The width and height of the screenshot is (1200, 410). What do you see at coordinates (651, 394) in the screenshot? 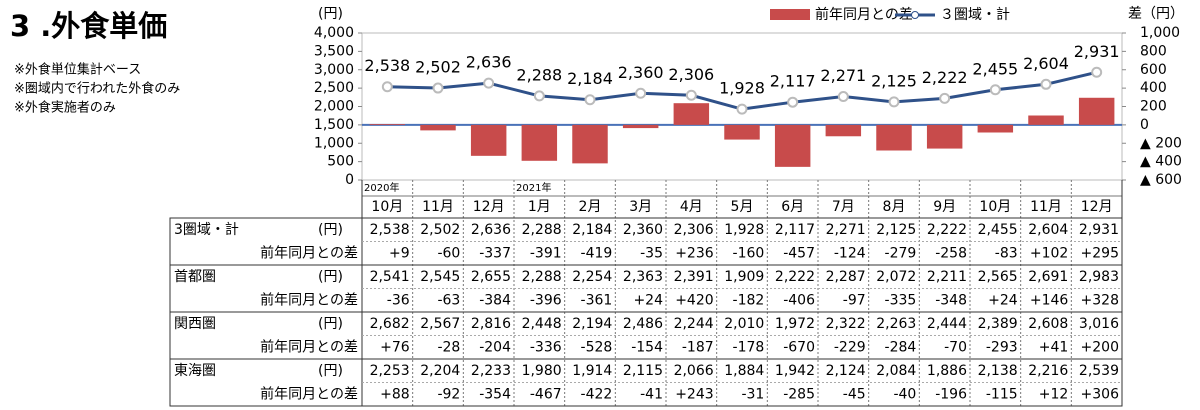
I see `cell: -41` at bounding box center [651, 394].